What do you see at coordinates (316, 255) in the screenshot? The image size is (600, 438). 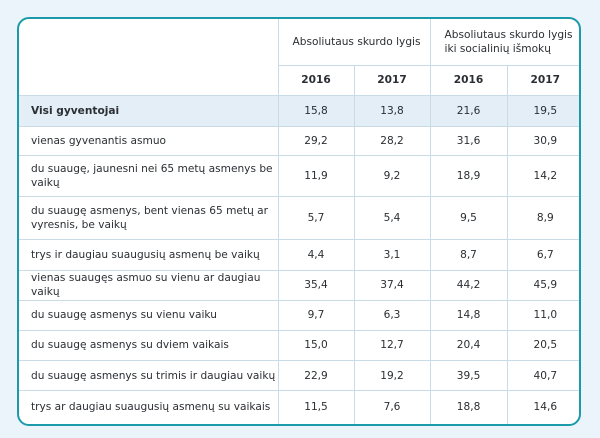 I see `cell-value: 4,4` at bounding box center [316, 255].